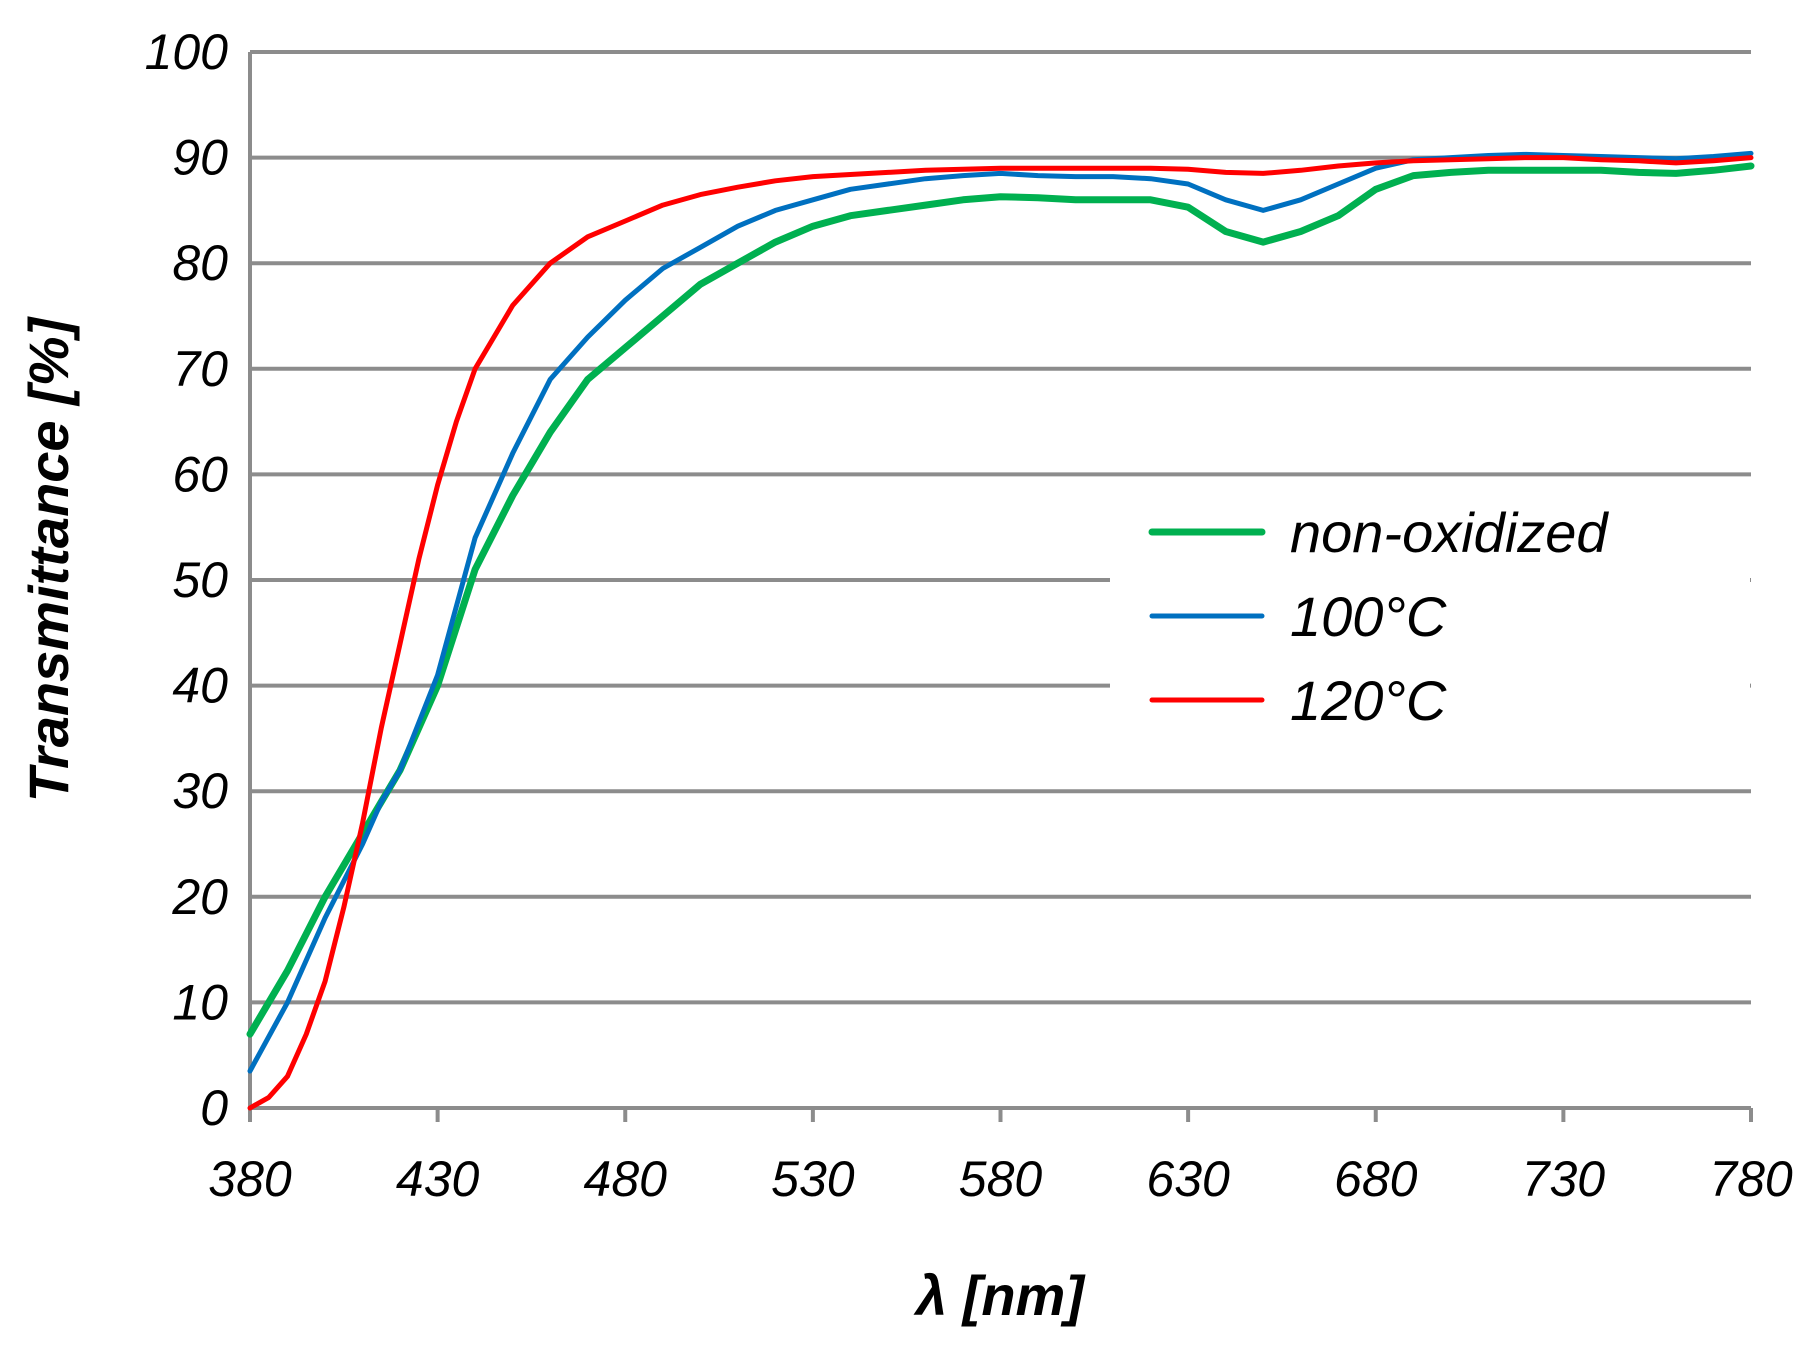 The image size is (1813, 1345). What do you see at coordinates (813, 1179) in the screenshot?
I see `x-tick-label: 530` at bounding box center [813, 1179].